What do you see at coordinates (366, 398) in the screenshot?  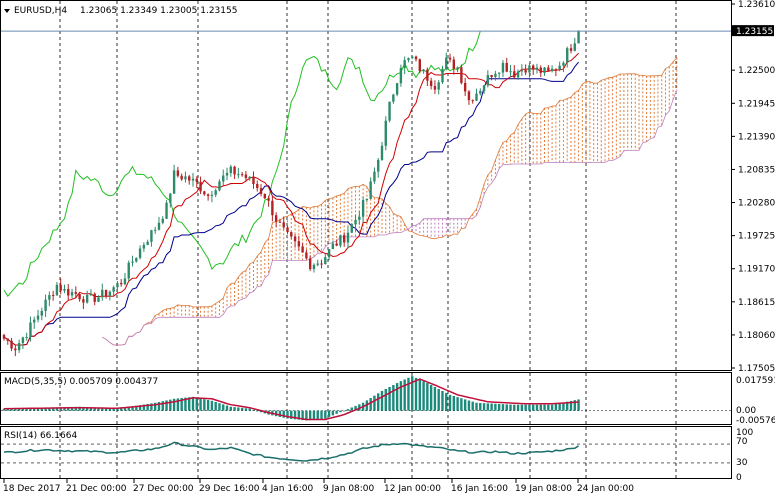 I see `macd-panel` at bounding box center [366, 398].